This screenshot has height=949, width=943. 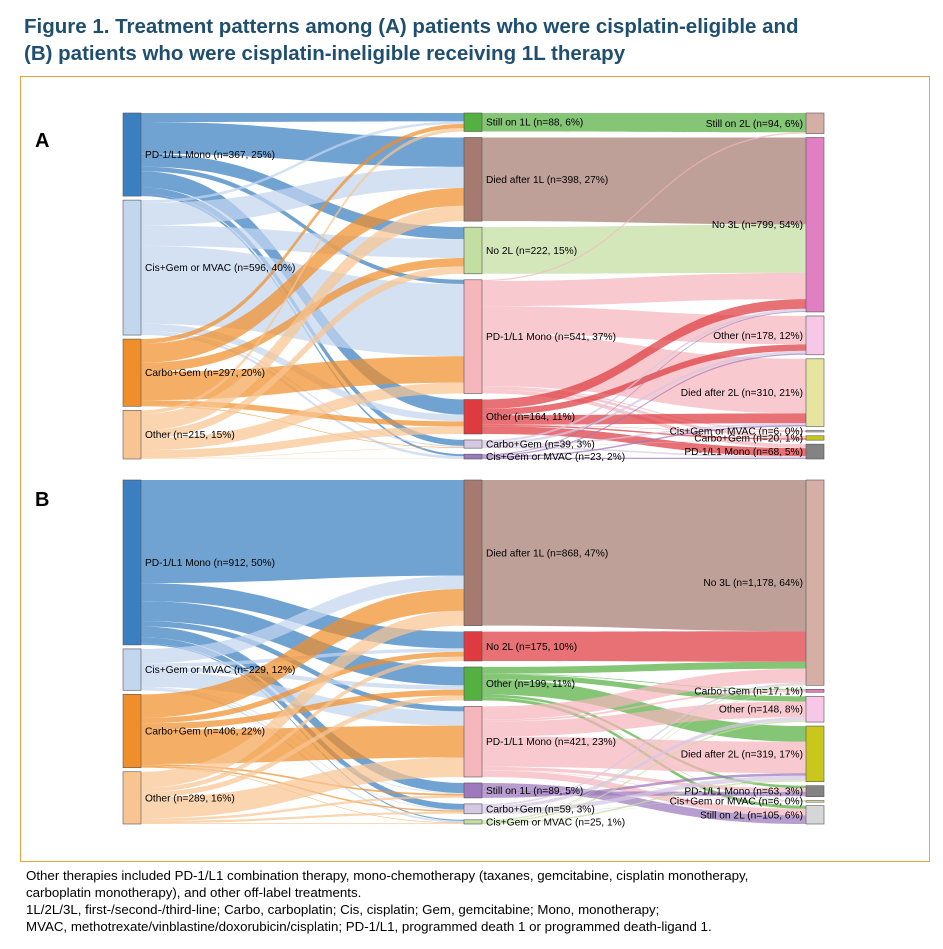 I want to click on node-label-a_no3: No 3L (n=799, 54%), so click(x=757, y=225).